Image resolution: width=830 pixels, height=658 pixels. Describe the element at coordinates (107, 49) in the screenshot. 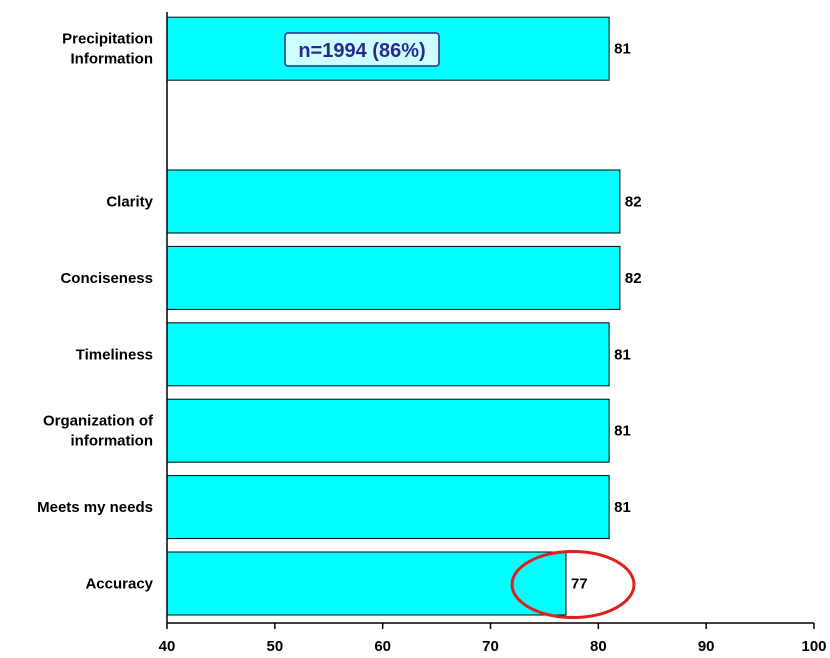

I see `category-label: Precipitation Information` at that location.